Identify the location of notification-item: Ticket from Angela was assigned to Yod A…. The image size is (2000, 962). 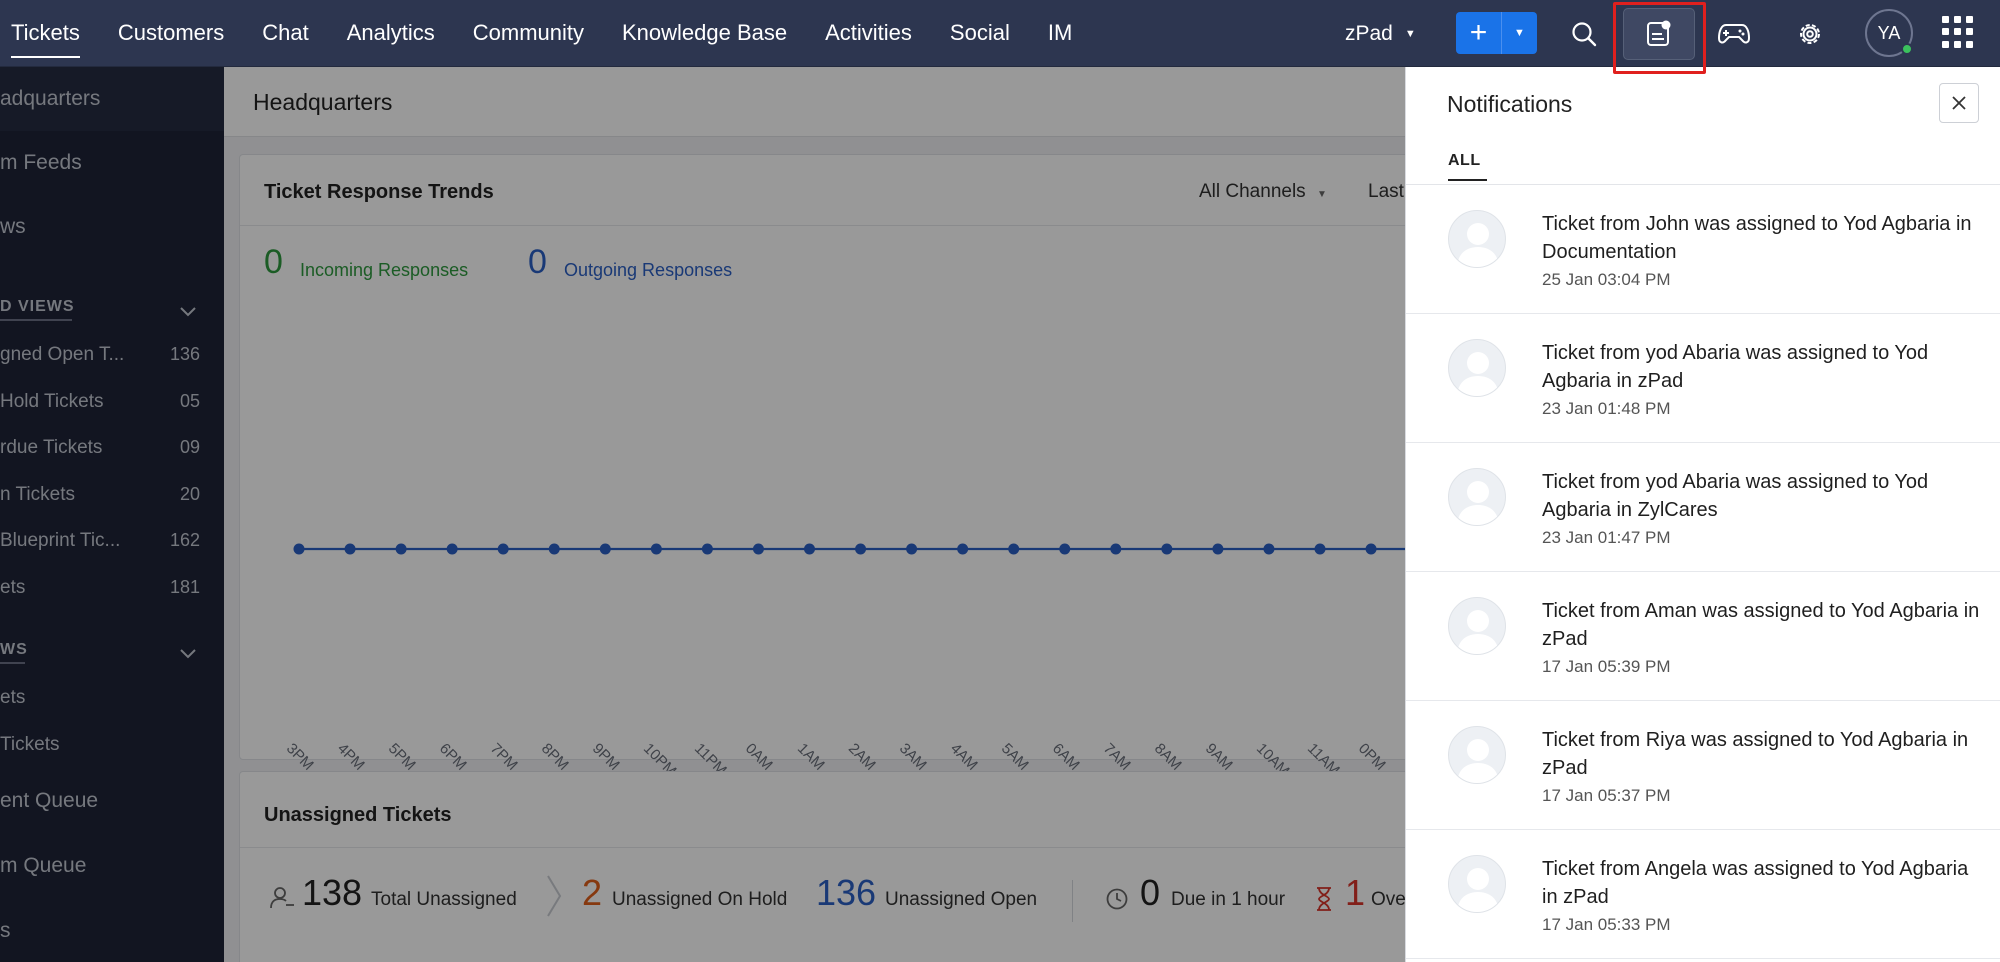
(1703, 894).